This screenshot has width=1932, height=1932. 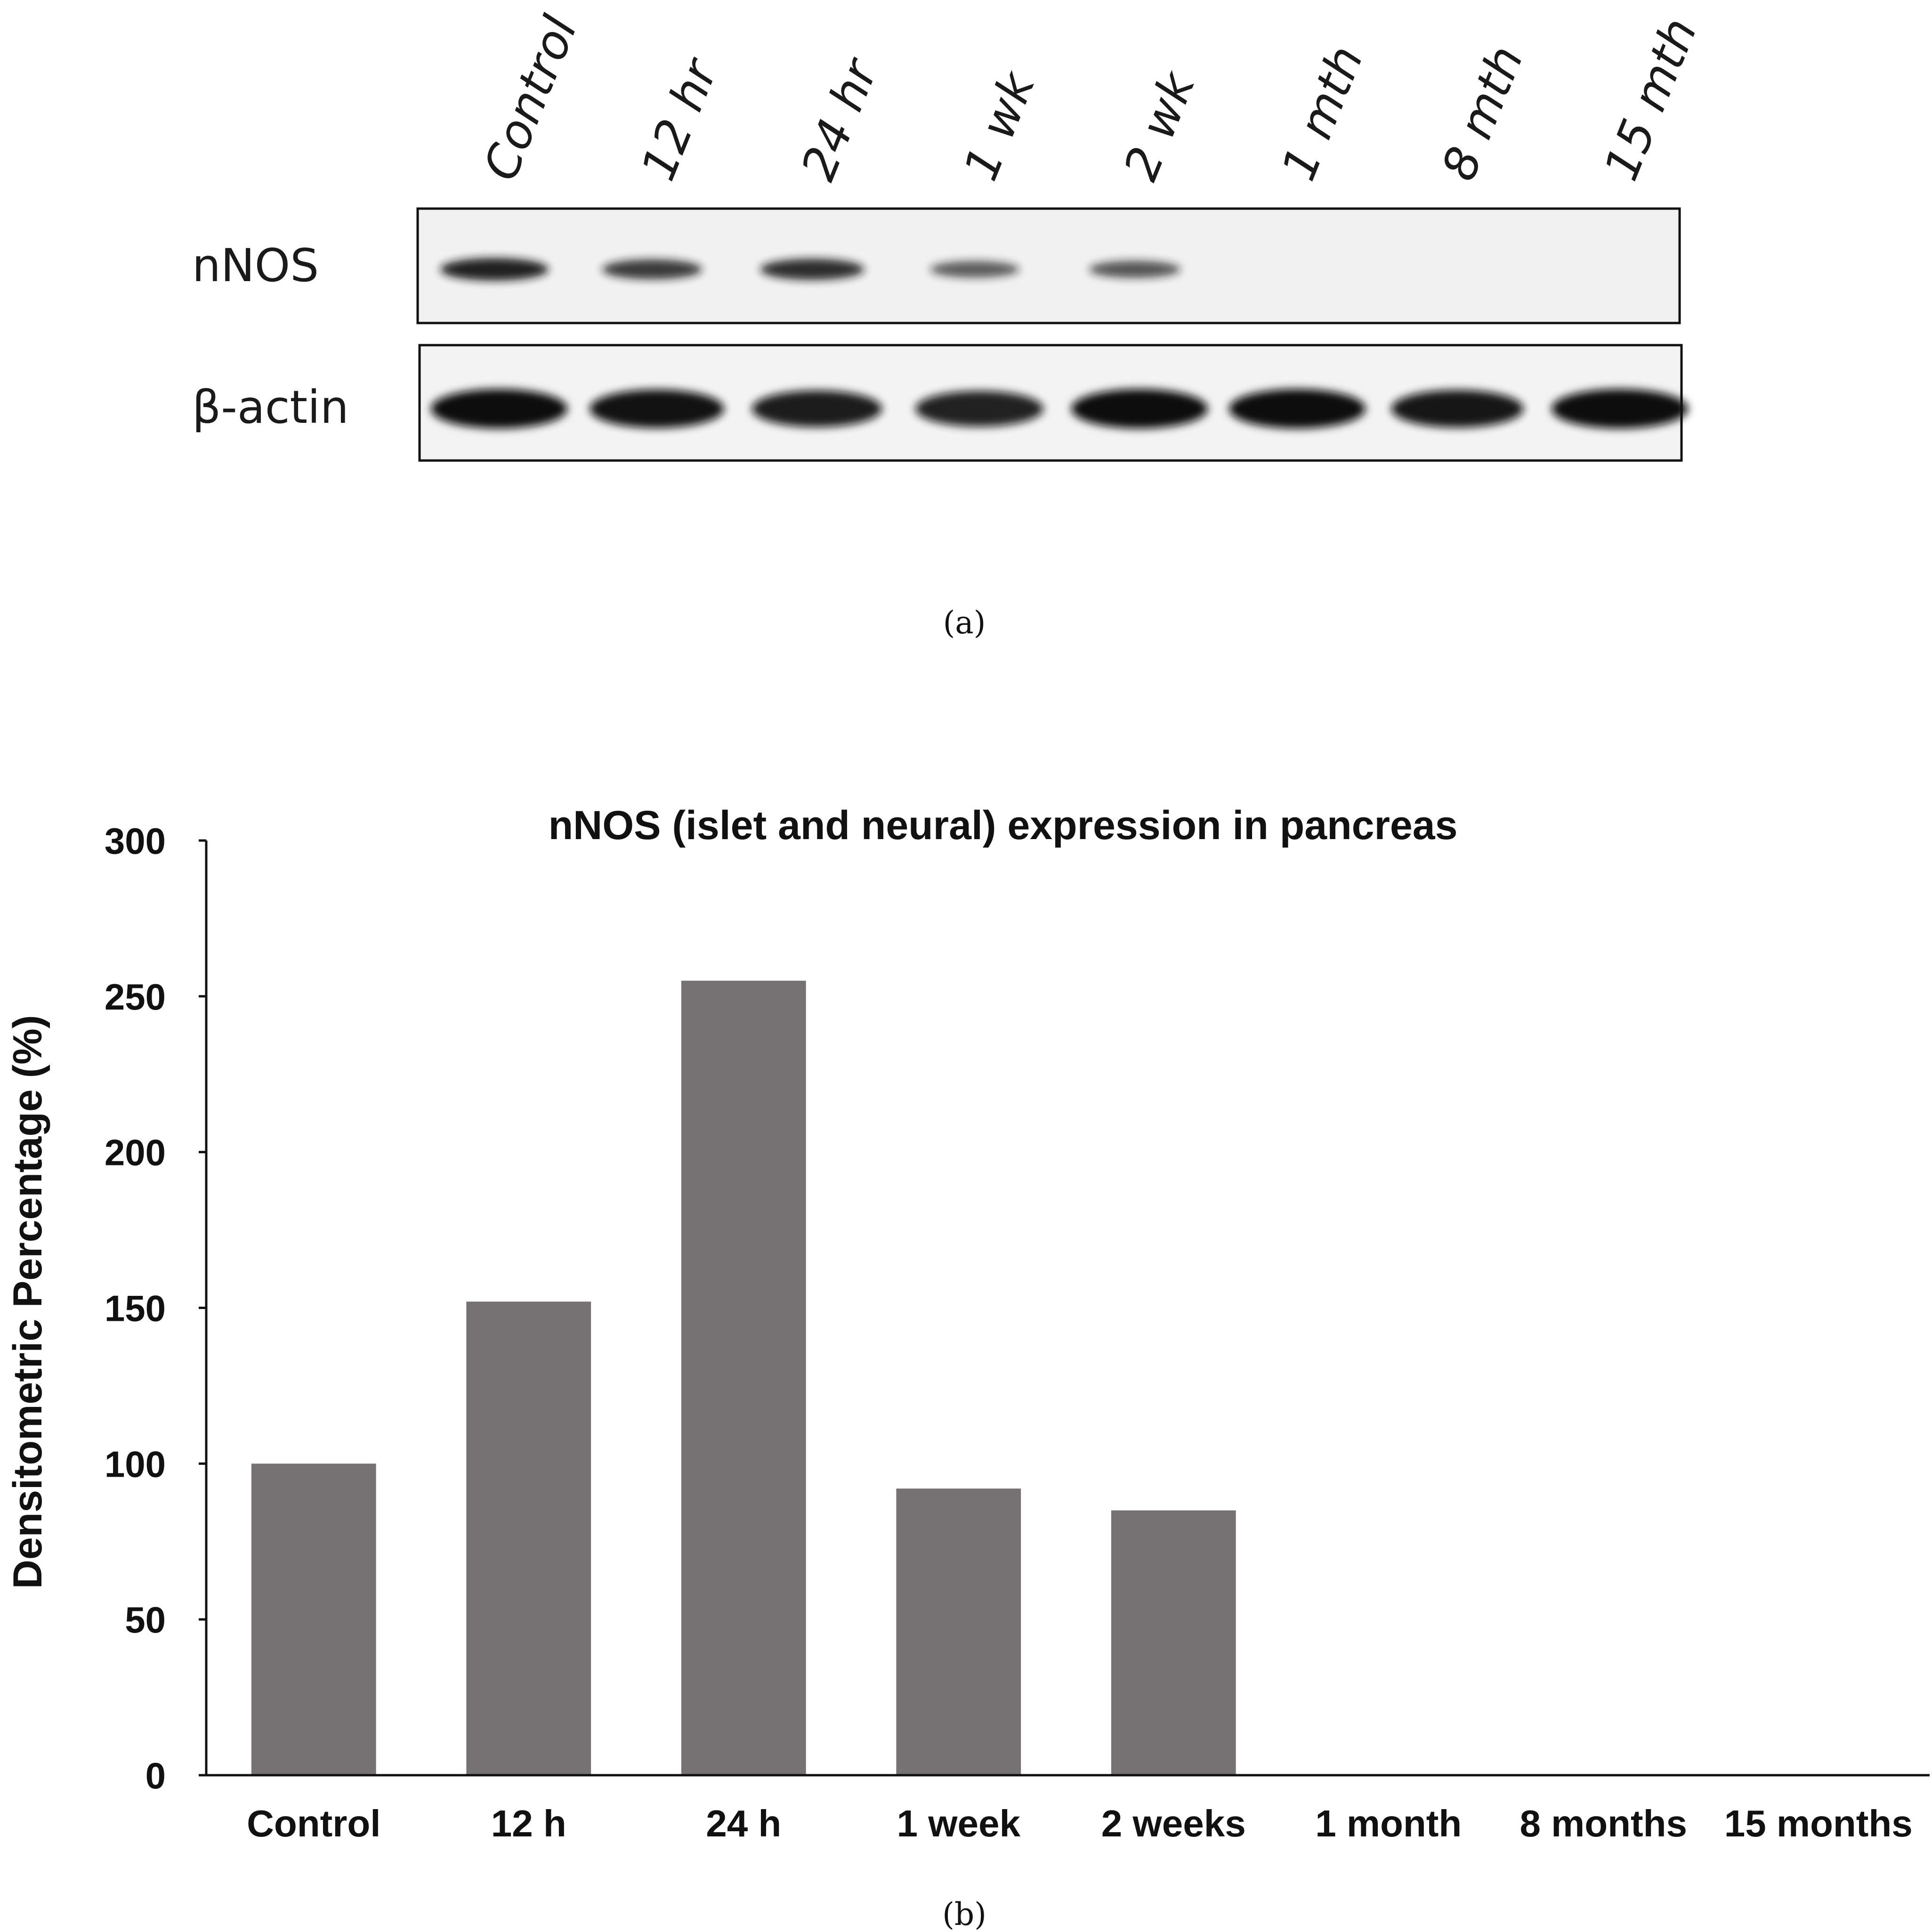 What do you see at coordinates (959, 1823) in the screenshot?
I see `x-category-label: 1 week` at bounding box center [959, 1823].